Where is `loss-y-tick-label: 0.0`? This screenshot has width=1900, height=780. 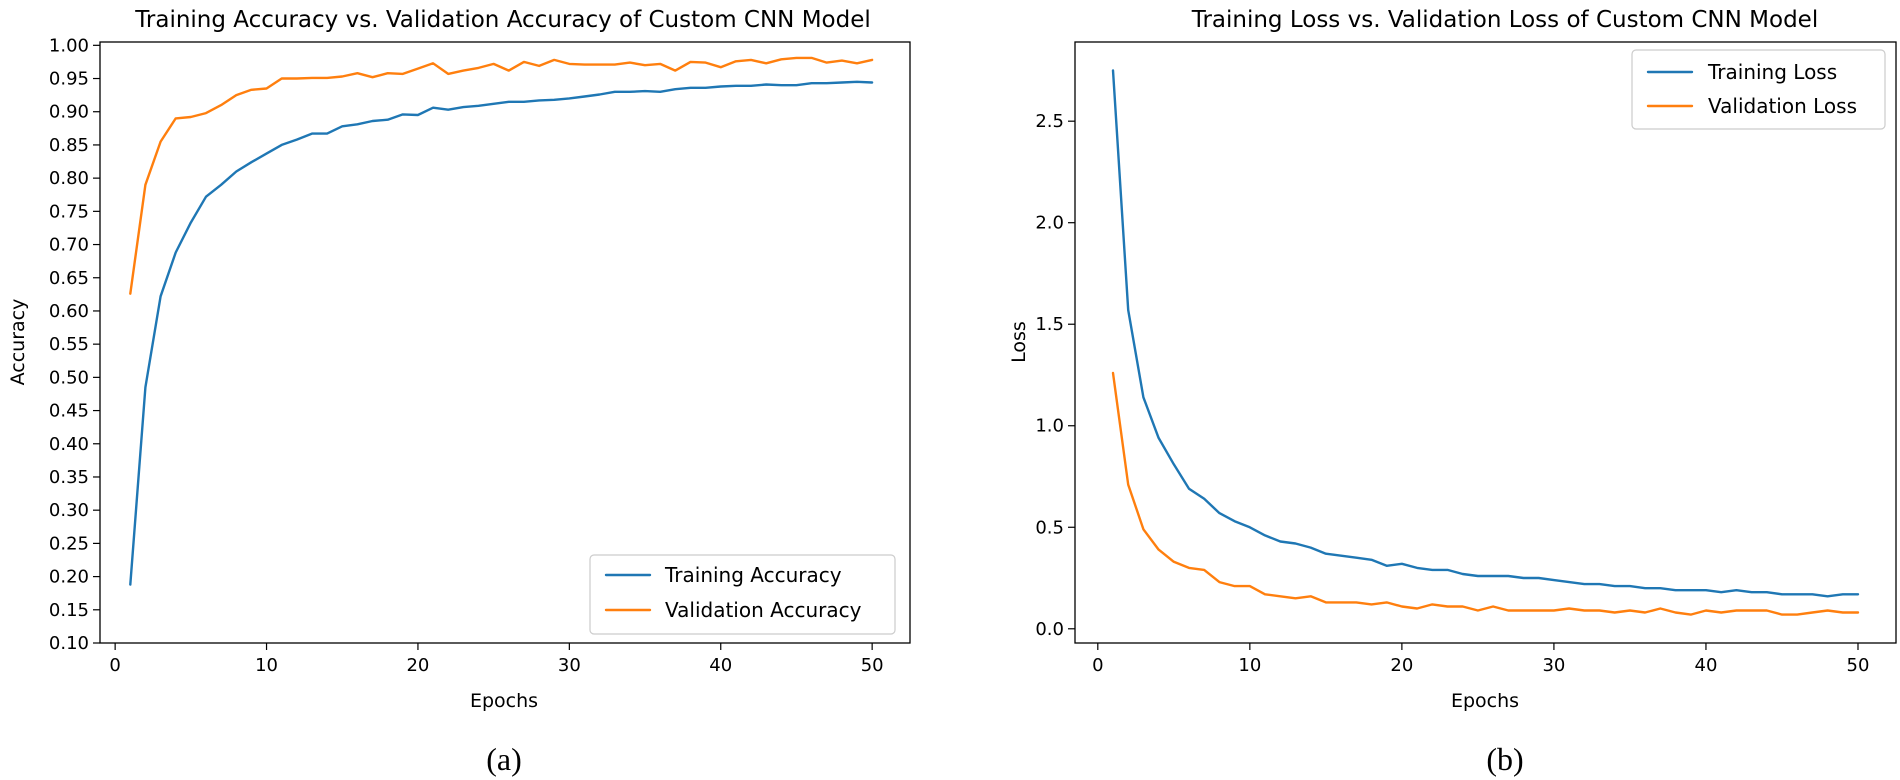 loss-y-tick-label: 0.0 is located at coordinates (1049, 629).